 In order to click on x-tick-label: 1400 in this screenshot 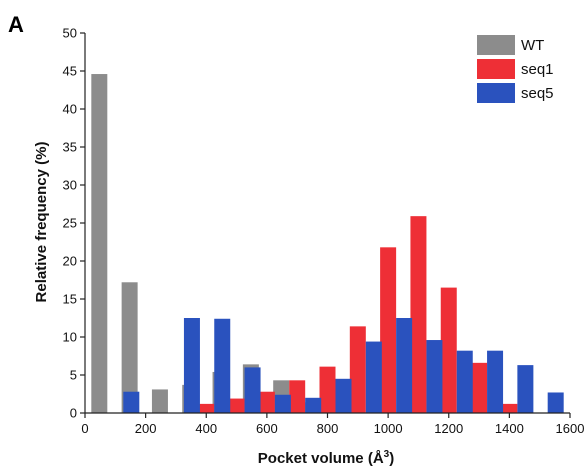, I will do `click(509, 428)`.